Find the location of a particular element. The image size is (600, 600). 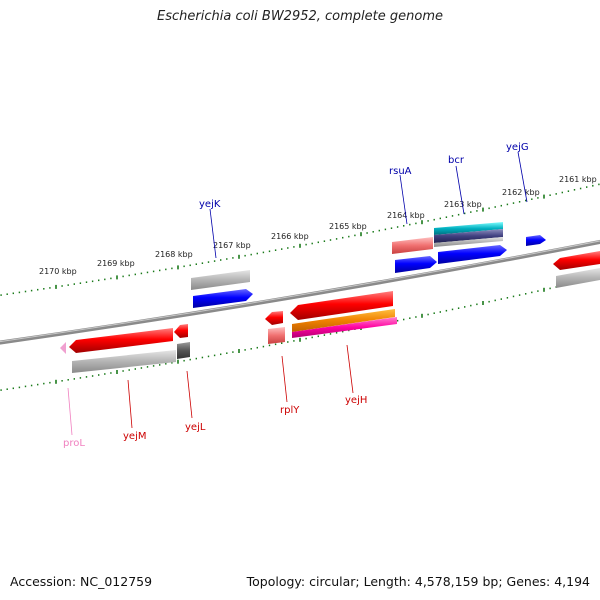

gene-feature-dark is located at coordinates (183, 350).